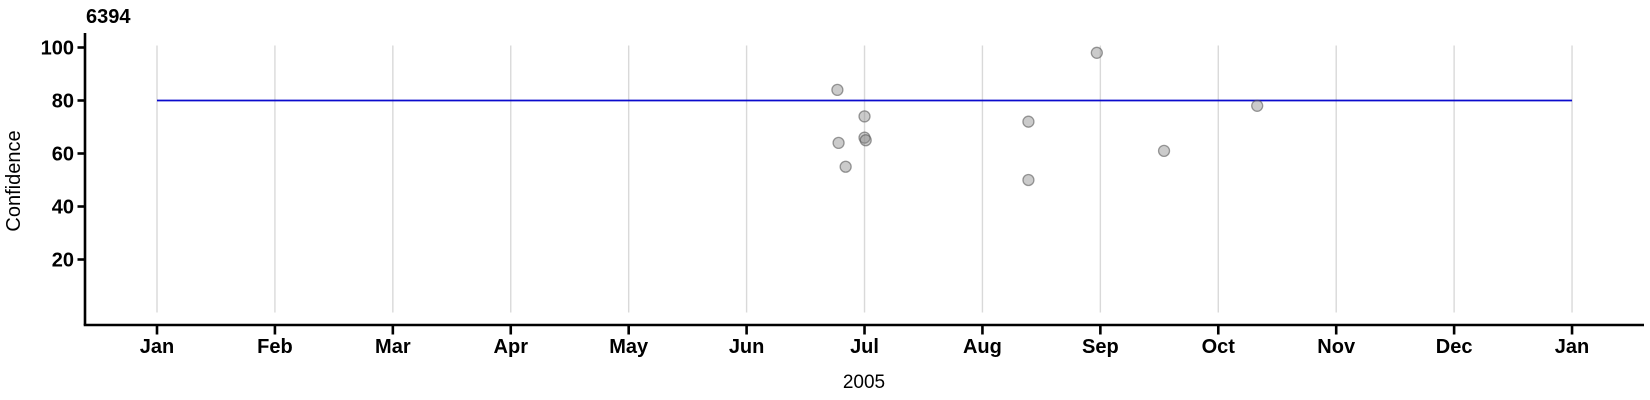  Describe the element at coordinates (63, 208) in the screenshot. I see `y-tick-label: 40` at that location.